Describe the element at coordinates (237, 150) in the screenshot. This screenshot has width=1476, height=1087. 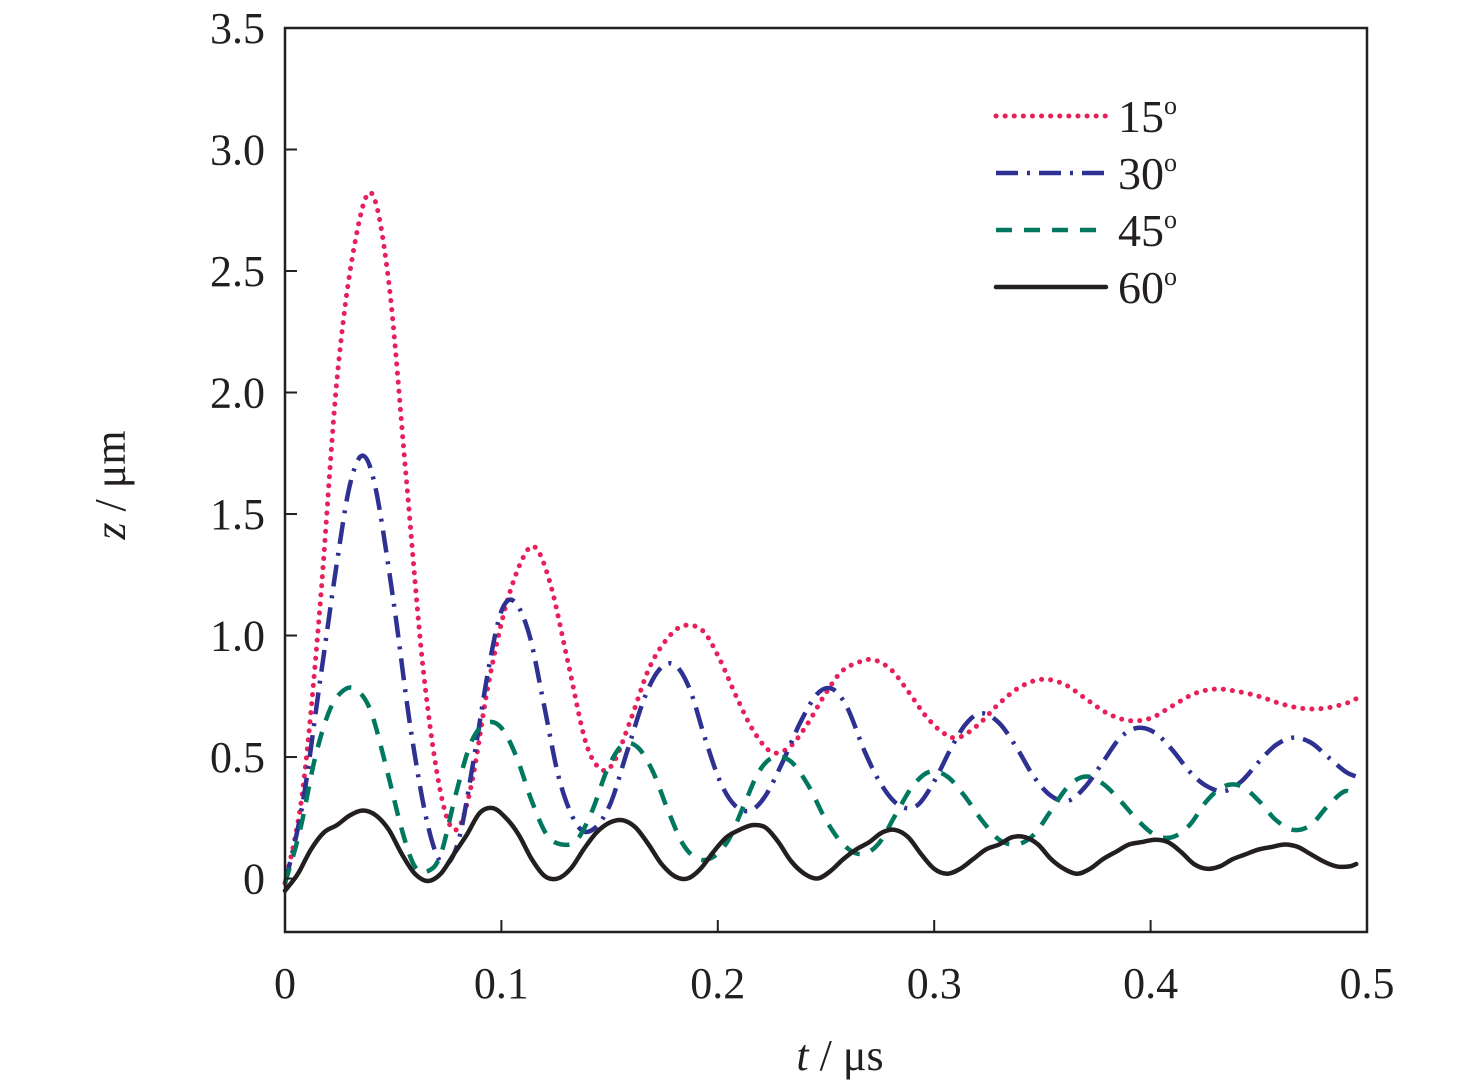
I see `y-tick-label: 3.0` at that location.